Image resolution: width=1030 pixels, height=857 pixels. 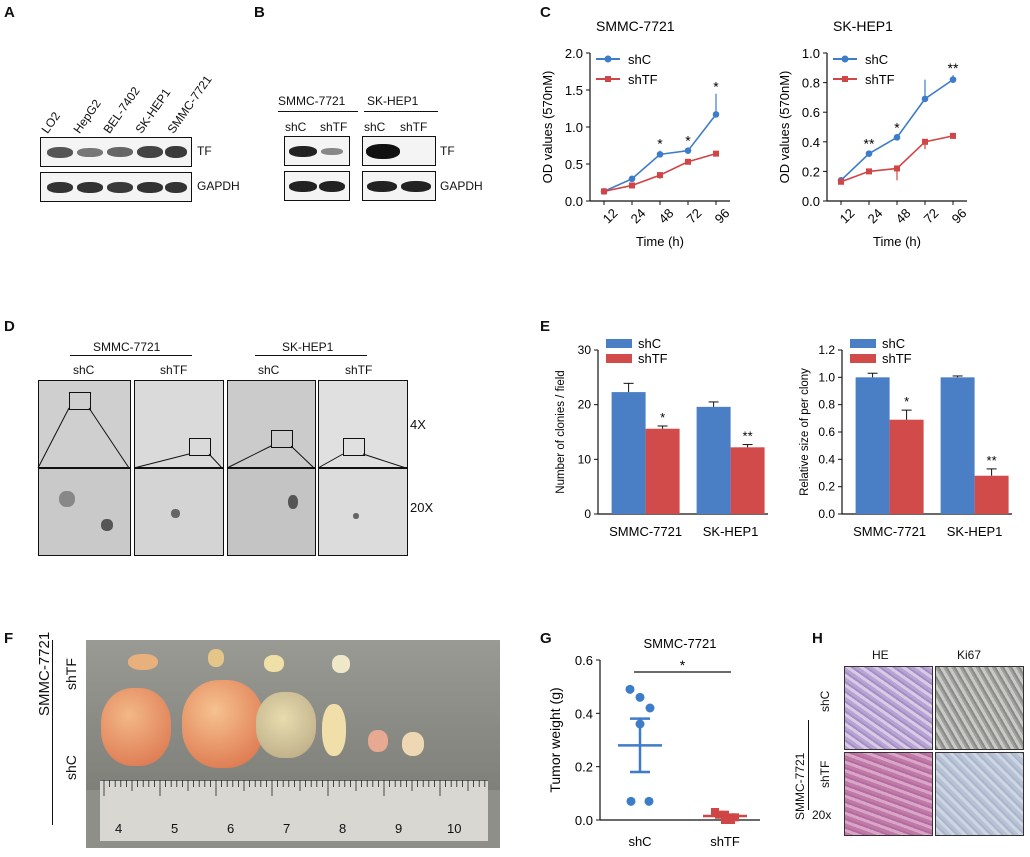 What do you see at coordinates (979, 708) in the screenshot?
I see `ihc-ki67-shc` at bounding box center [979, 708].